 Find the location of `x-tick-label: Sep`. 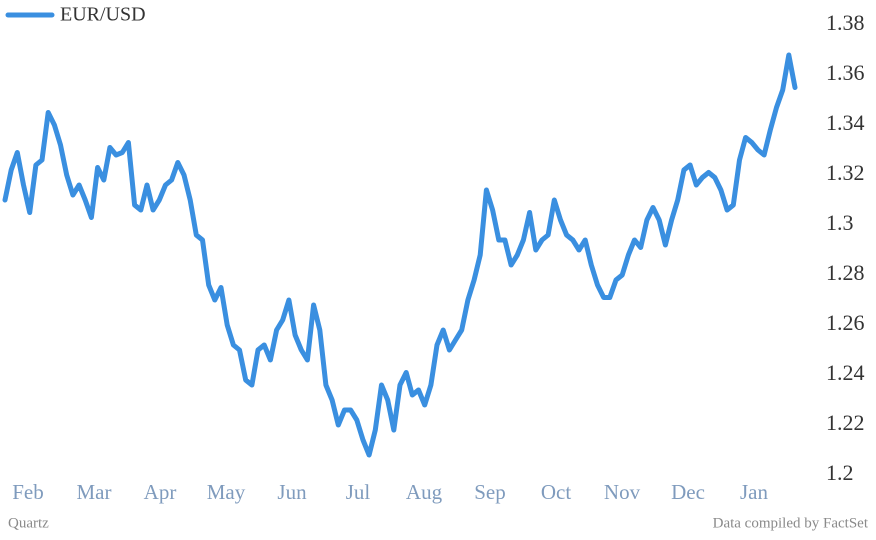

x-tick-label: Sep is located at coordinates (490, 492).